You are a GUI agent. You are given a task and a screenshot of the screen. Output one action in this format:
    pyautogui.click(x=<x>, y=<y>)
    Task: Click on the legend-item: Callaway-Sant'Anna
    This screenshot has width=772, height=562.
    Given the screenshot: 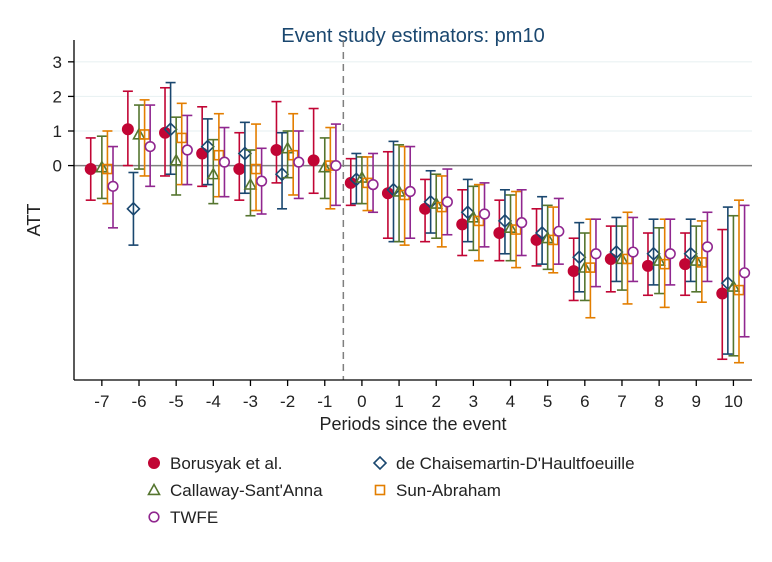 What is the action you would take?
    pyautogui.click(x=235, y=490)
    